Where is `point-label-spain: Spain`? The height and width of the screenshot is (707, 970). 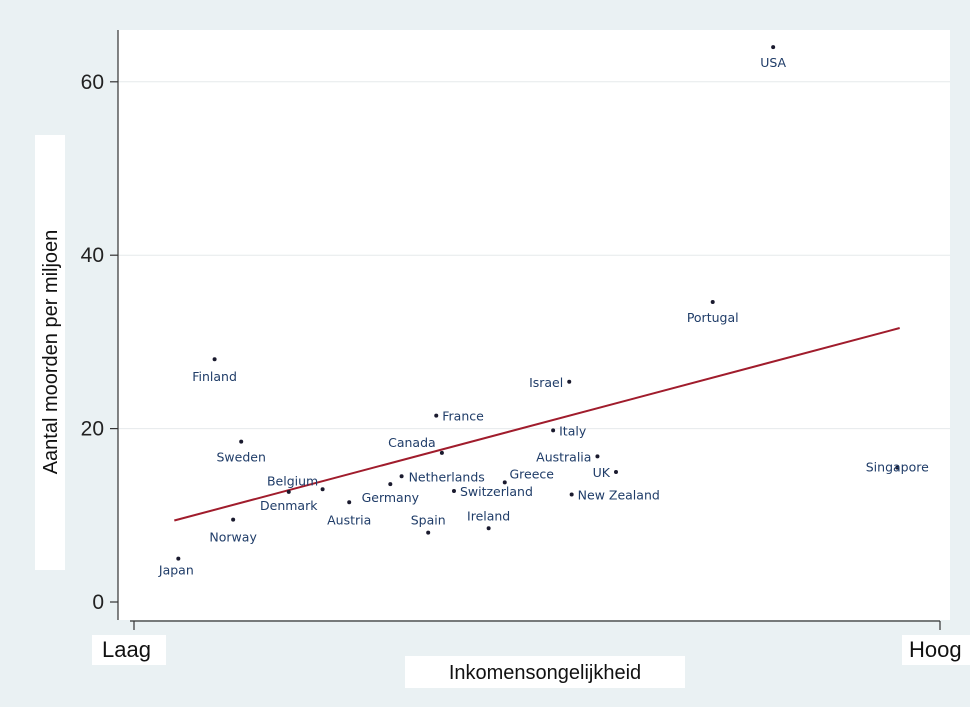 point-label-spain: Spain is located at coordinates (428, 520).